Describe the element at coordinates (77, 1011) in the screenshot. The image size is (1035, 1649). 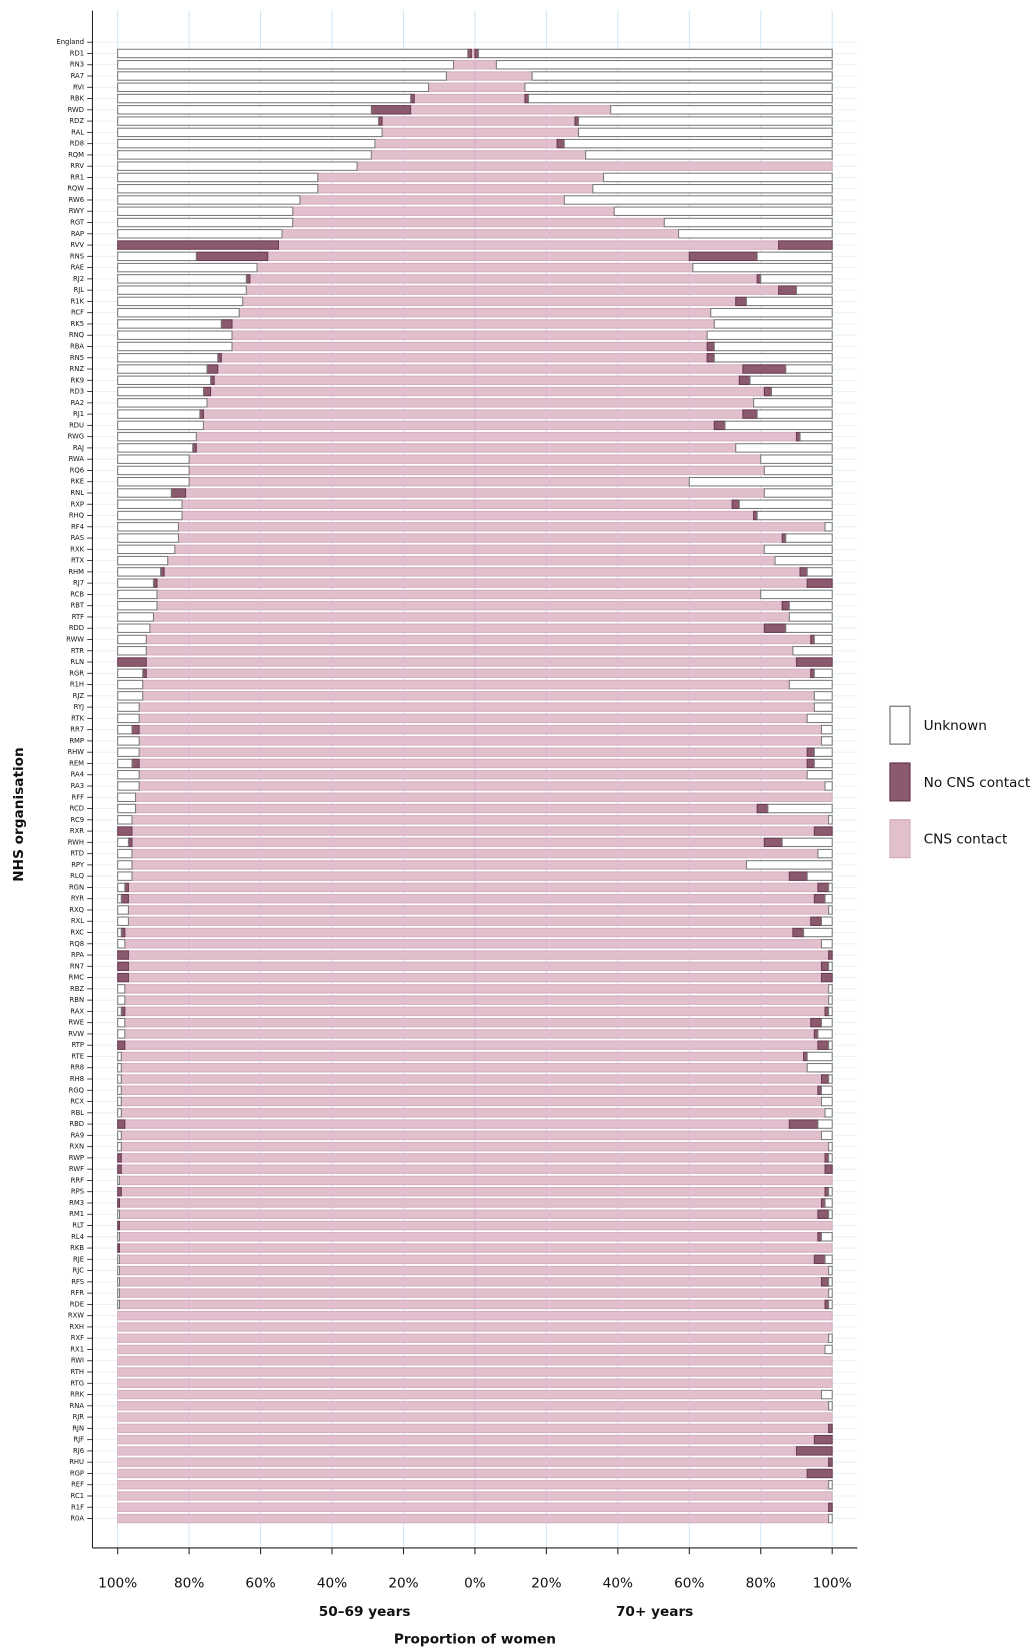
I see `y-tick-label: RAX` at that location.